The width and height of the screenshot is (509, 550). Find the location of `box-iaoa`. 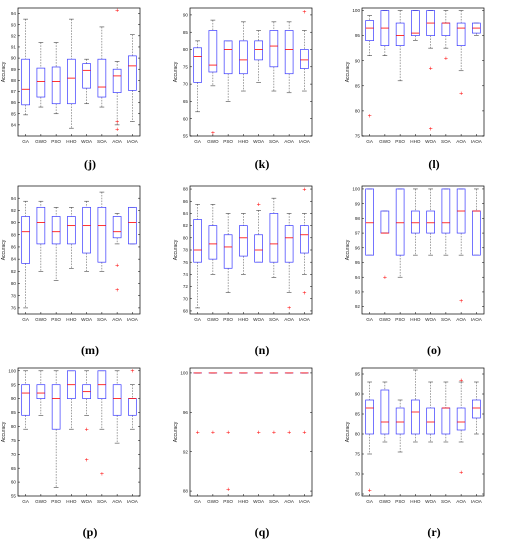

box-iaoa is located at coordinates (476, 29).